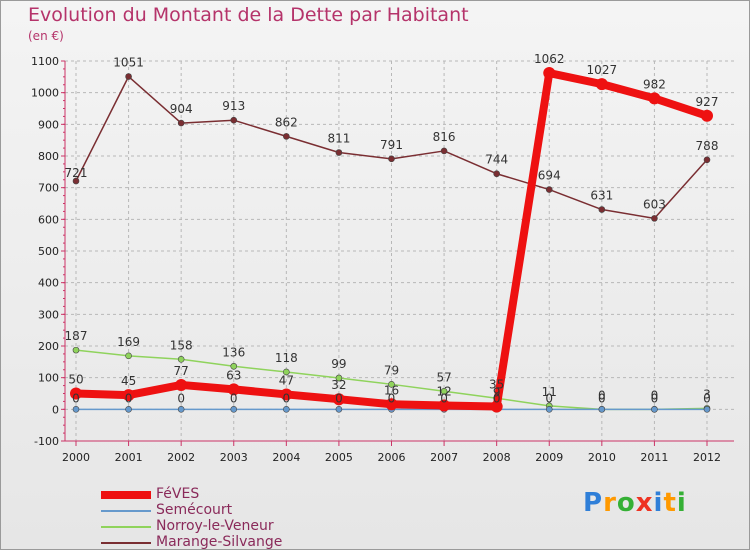 Image resolution: width=750 pixels, height=551 pixels. What do you see at coordinates (593, 503) in the screenshot?
I see `logo-letter: P` at bounding box center [593, 503].